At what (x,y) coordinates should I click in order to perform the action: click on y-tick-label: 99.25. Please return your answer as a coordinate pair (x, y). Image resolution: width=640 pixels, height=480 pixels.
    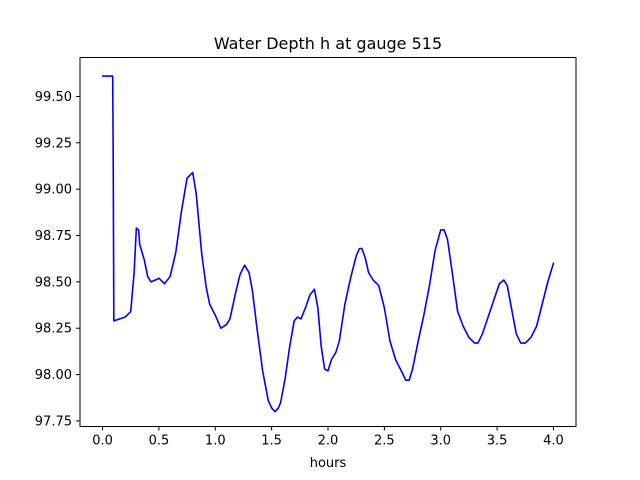
    Looking at the image, I should click on (53, 143).